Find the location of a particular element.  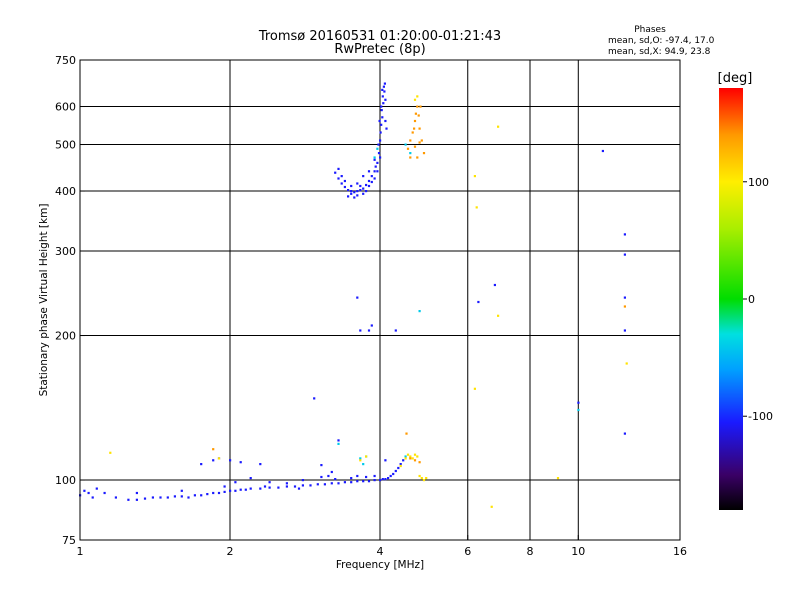

x-tick-label: 6 is located at coordinates (467, 551).